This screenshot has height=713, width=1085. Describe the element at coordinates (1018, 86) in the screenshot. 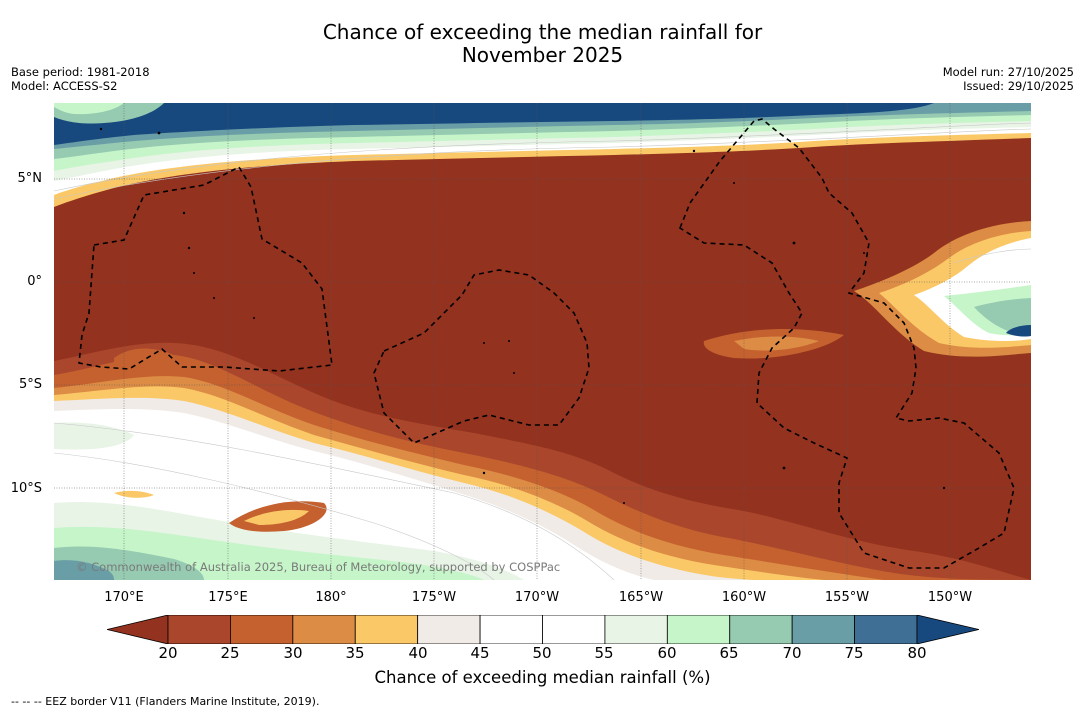

I see `issued-date: Issued: 29/10/2025` at that location.